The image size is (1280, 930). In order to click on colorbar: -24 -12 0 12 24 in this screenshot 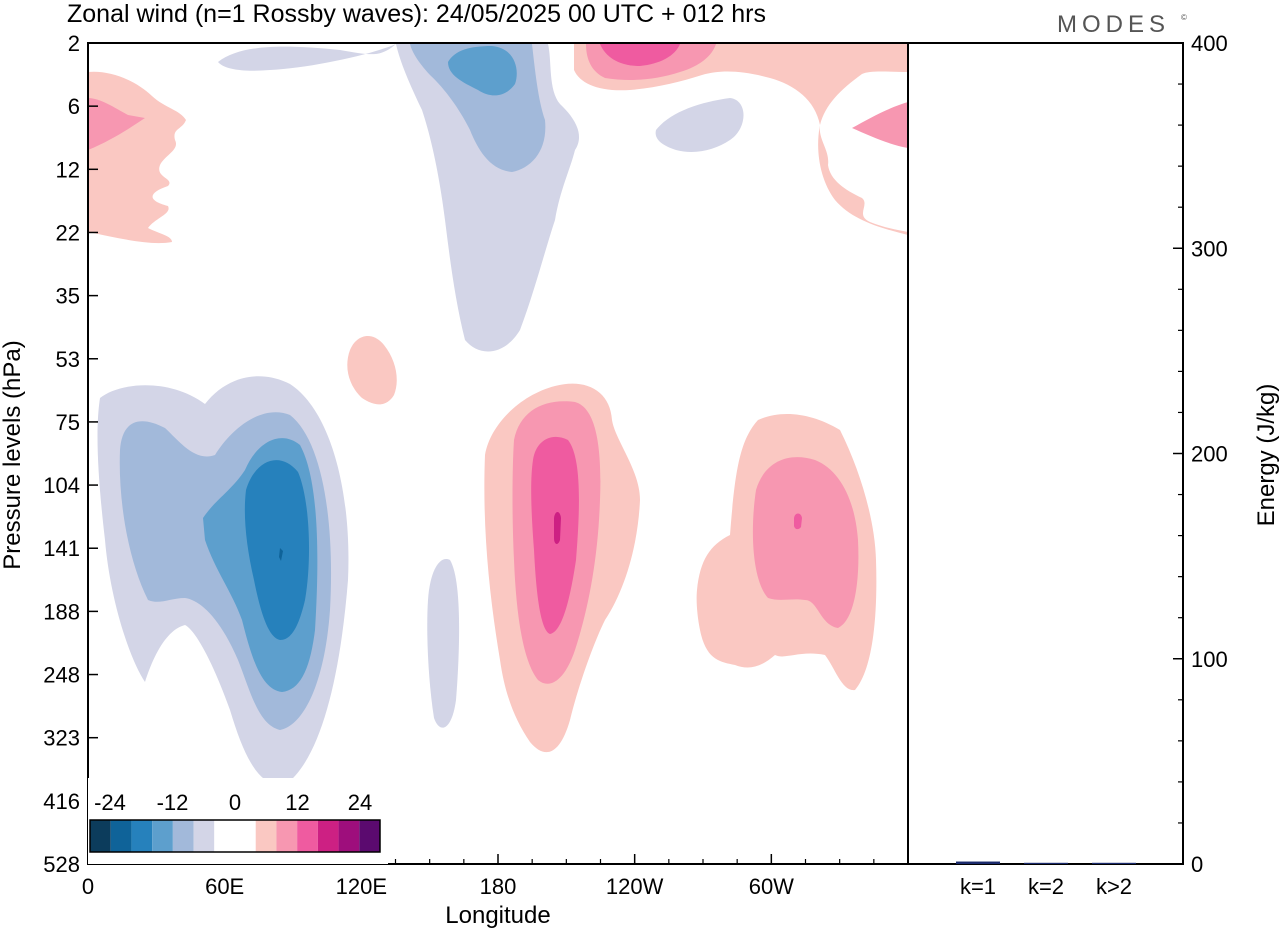, I will do `click(235, 821)`.